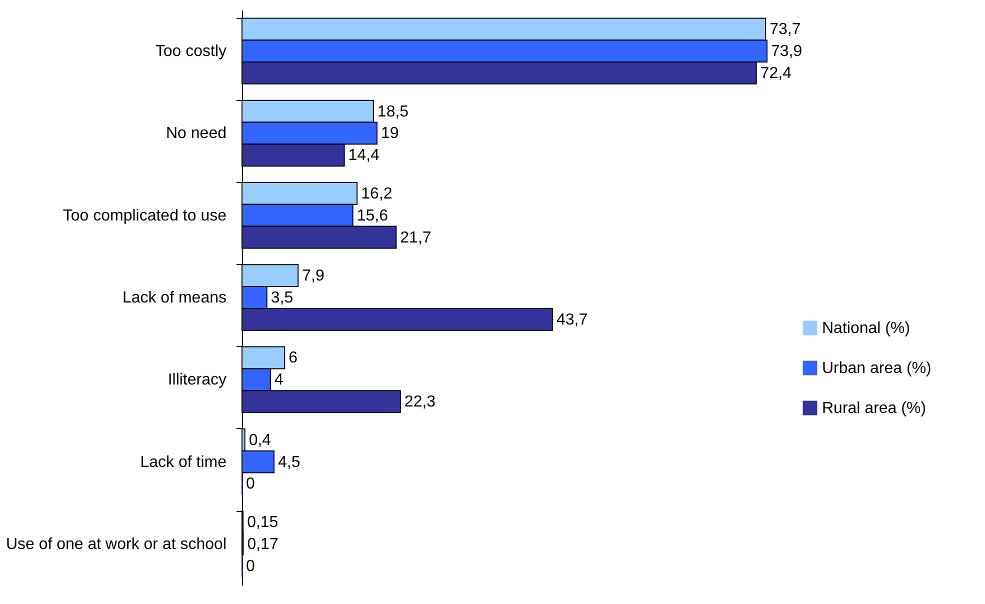  Describe the element at coordinates (282, 298) in the screenshot. I see `data-label: 3,5` at that location.